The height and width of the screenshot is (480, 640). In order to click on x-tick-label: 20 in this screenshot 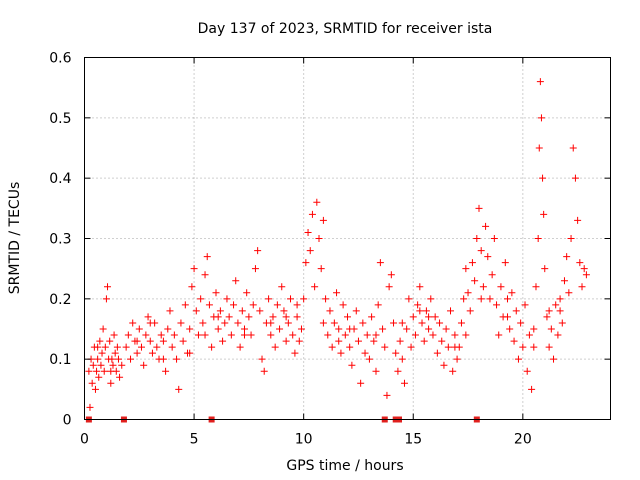, I will do `click(523, 440)`.